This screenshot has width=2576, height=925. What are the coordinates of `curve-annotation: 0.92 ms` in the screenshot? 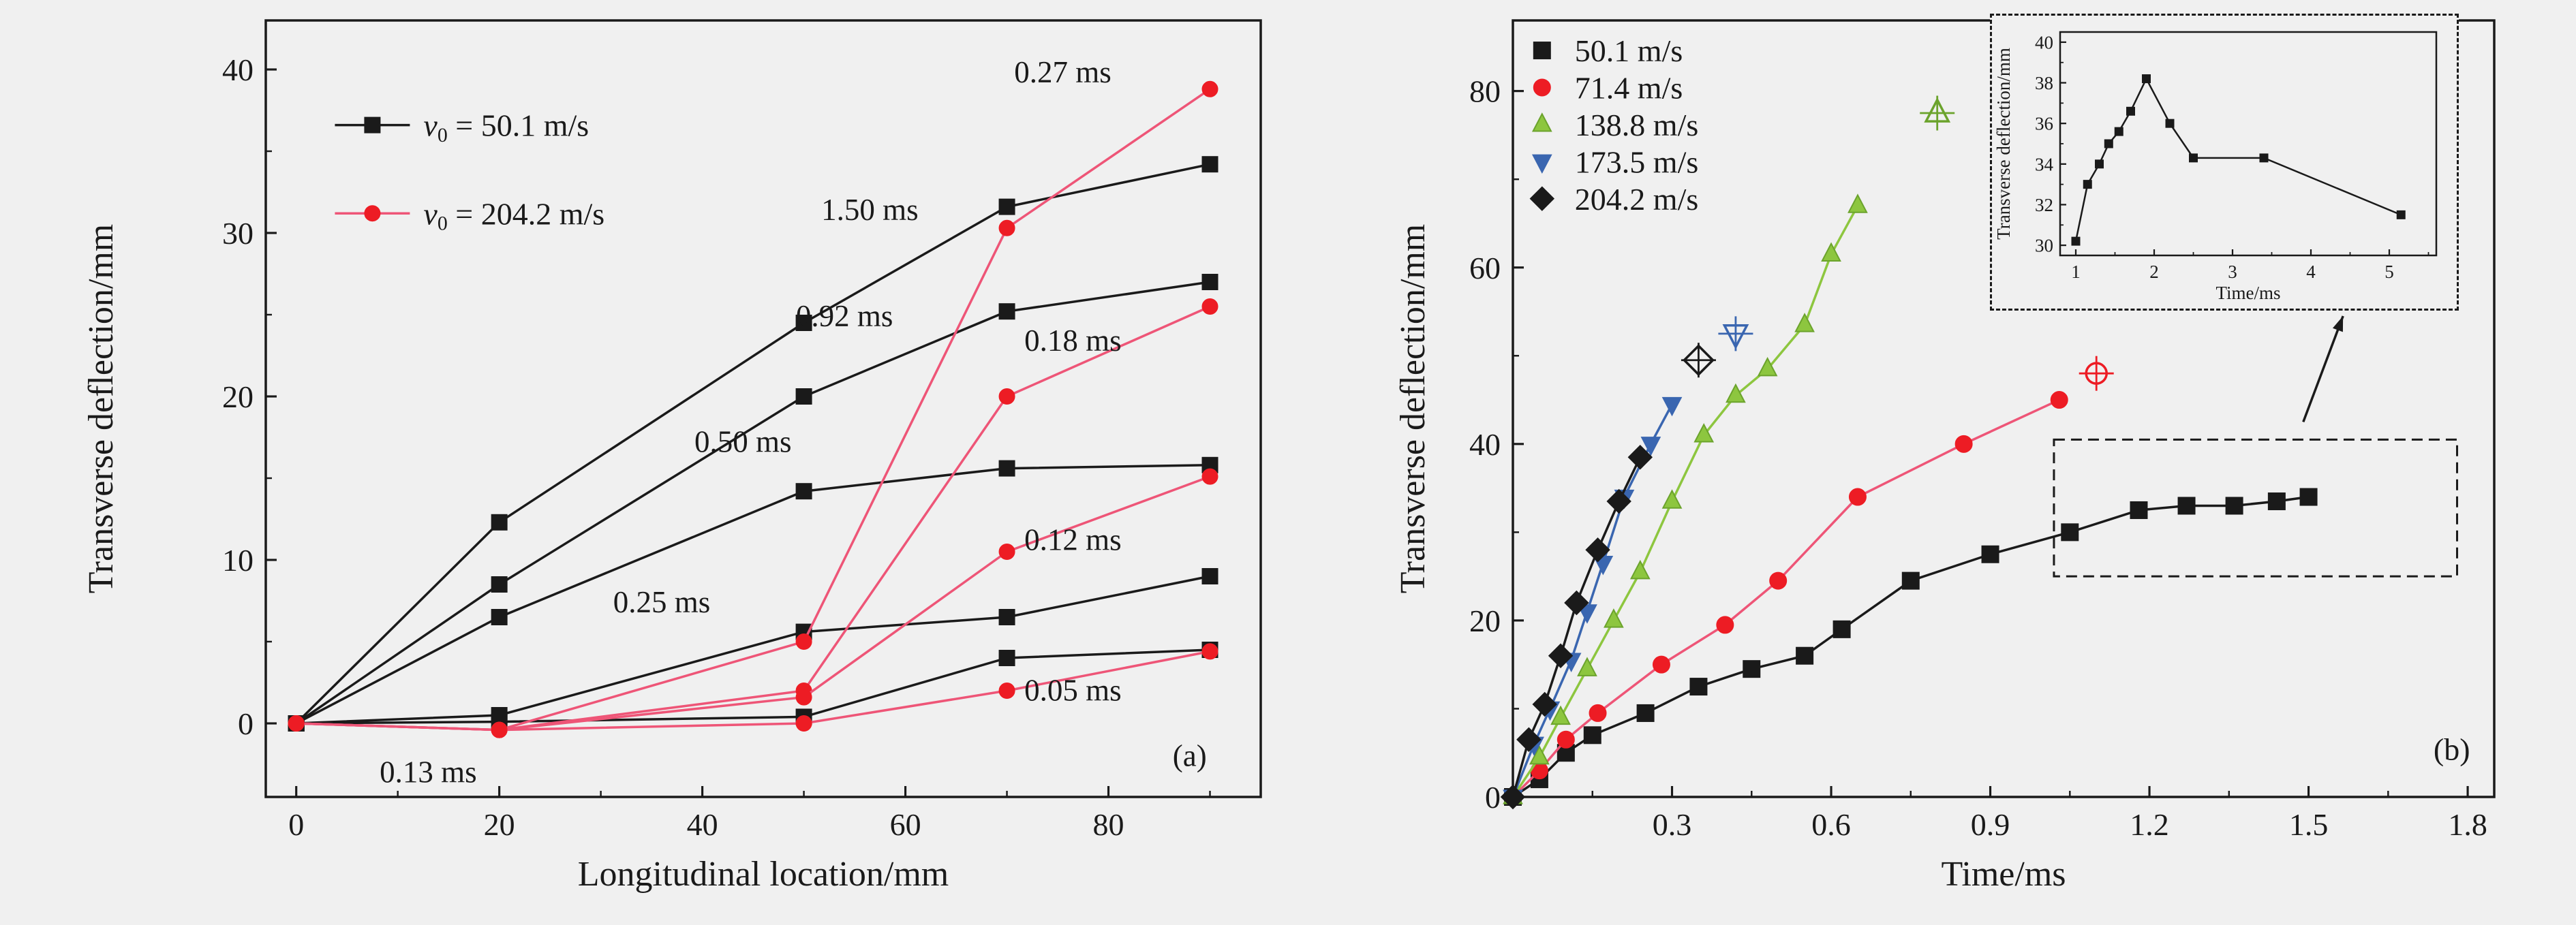 It's located at (844, 316).